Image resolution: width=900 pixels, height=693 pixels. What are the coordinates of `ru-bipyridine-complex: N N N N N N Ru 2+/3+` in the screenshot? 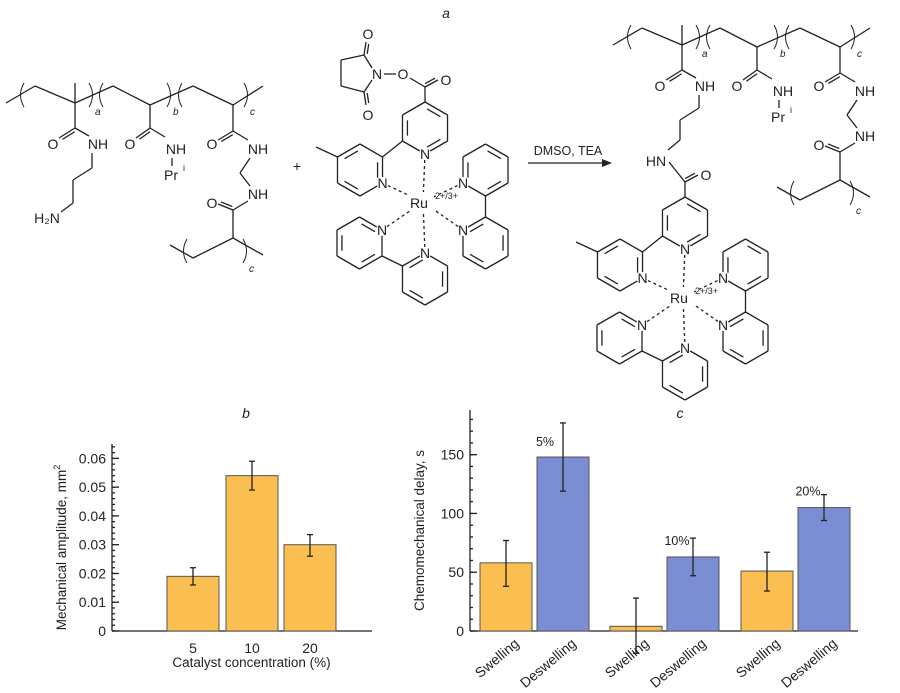 It's located at (412, 203).